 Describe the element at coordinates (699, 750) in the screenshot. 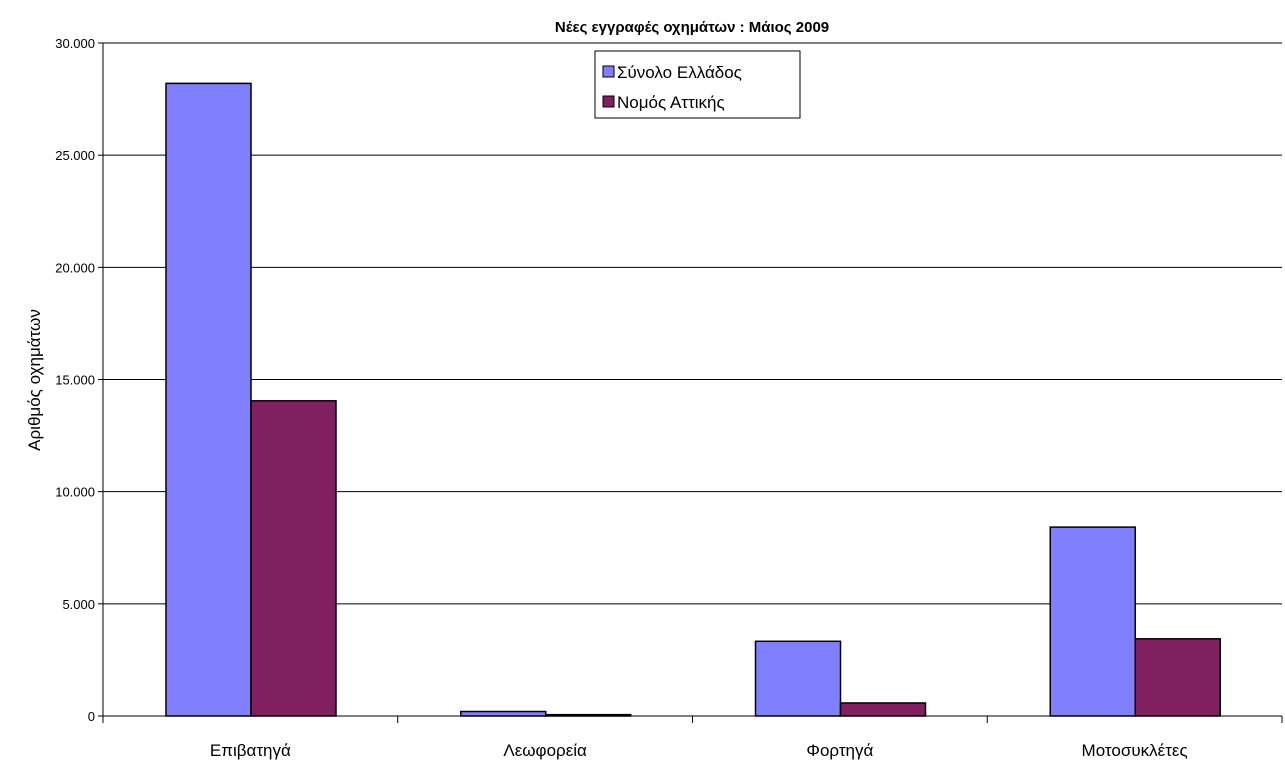

I see `x-tick-labels: Επιβατηγά Λεωφορεία Φορτηγά Μοτοσυκλέτες` at that location.